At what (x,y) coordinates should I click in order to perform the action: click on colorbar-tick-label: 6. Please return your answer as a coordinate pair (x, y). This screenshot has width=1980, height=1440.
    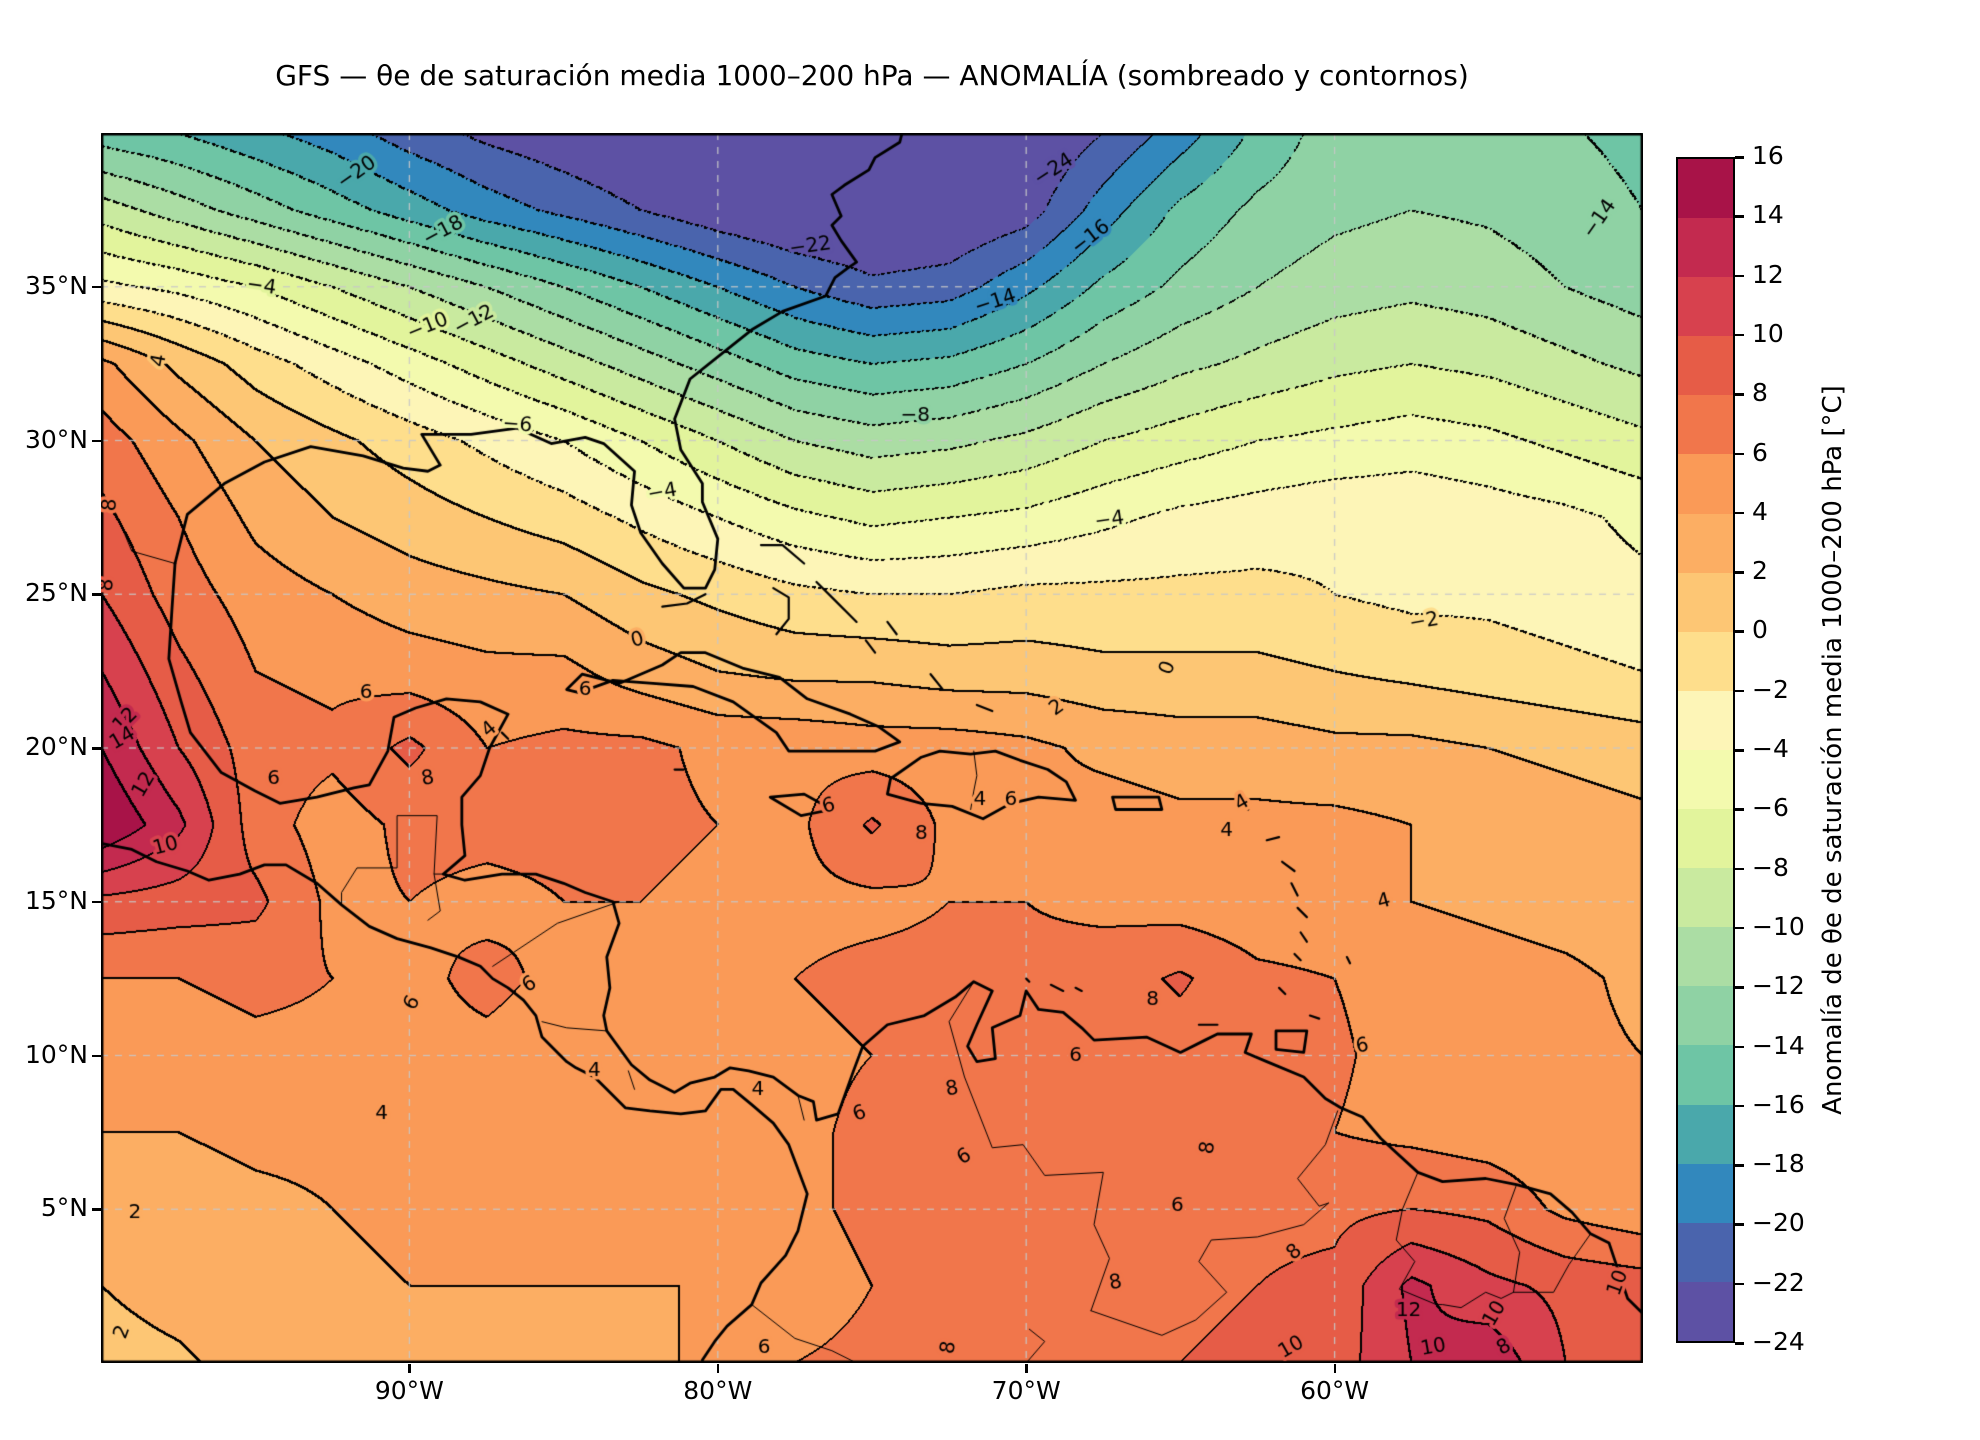
    Looking at the image, I should click on (1760, 452).